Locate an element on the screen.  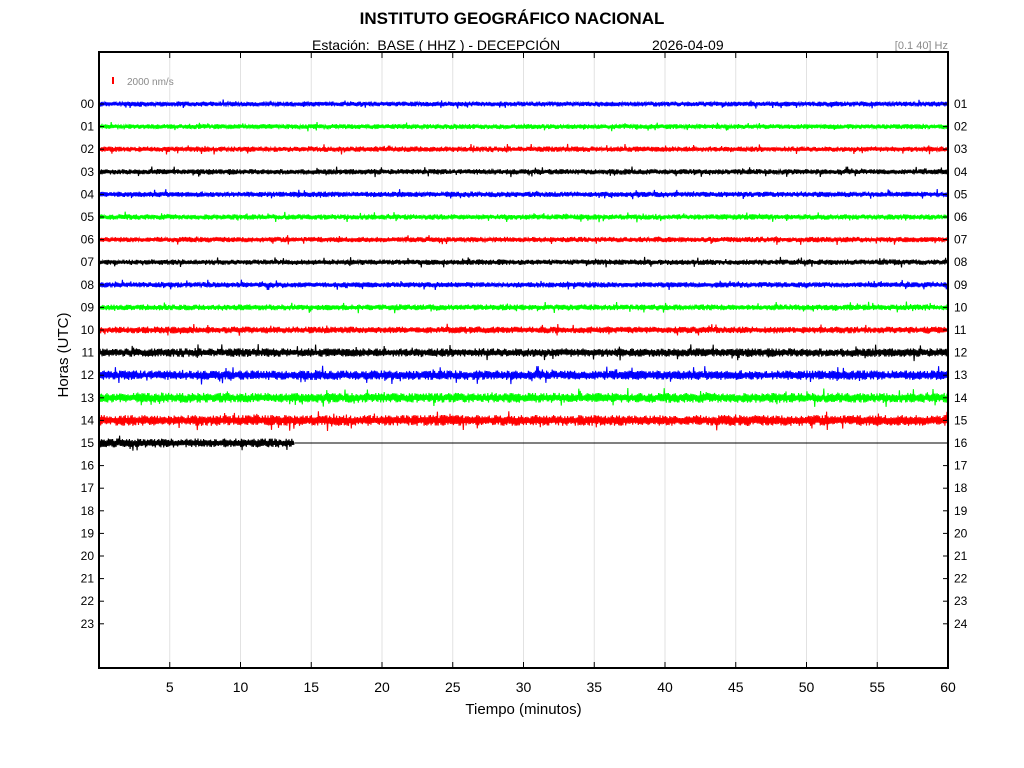
scale-bar is located at coordinates (113, 80).